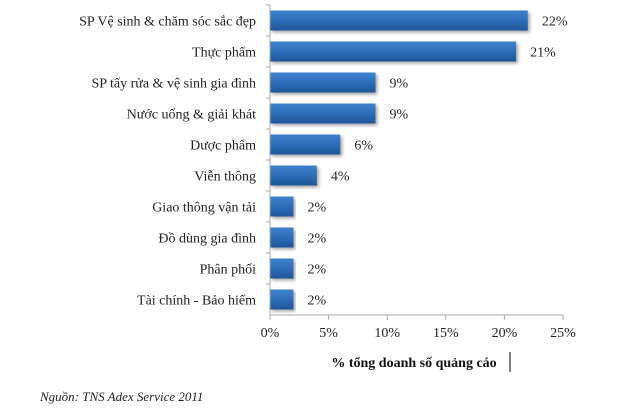 This screenshot has width=621, height=412. What do you see at coordinates (228, 270) in the screenshot?
I see `category-label: Phân phối` at bounding box center [228, 270].